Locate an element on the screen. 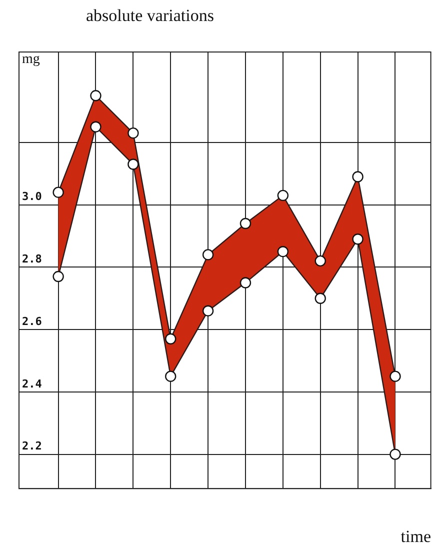 Image resolution: width=437 pixels, height=553 pixels. y-tick-label: 2.4 is located at coordinates (32, 383).